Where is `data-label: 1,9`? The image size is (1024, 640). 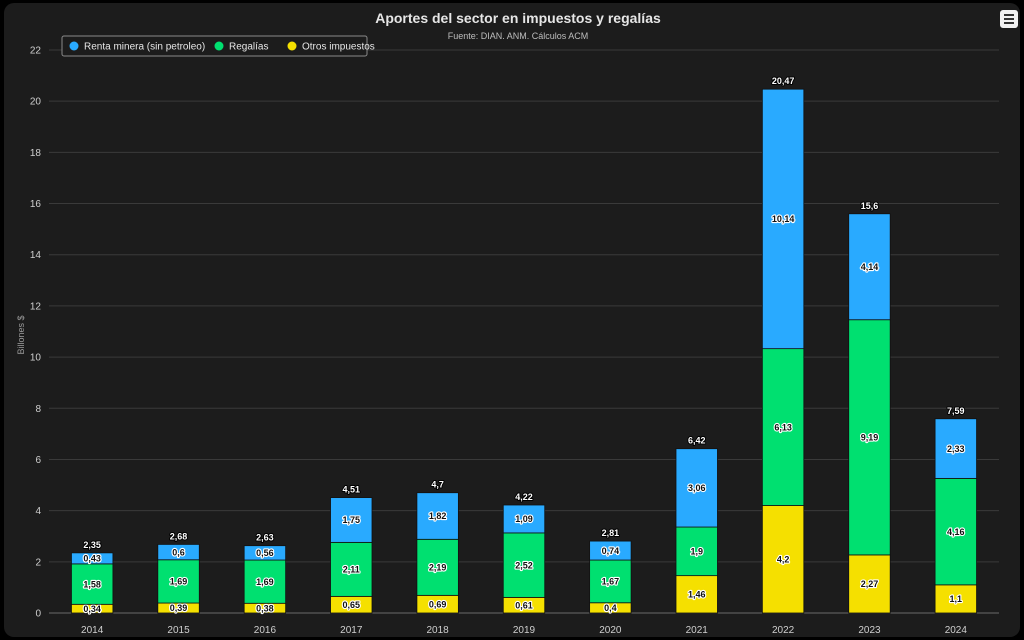
data-label: 1,9 is located at coordinates (696, 552).